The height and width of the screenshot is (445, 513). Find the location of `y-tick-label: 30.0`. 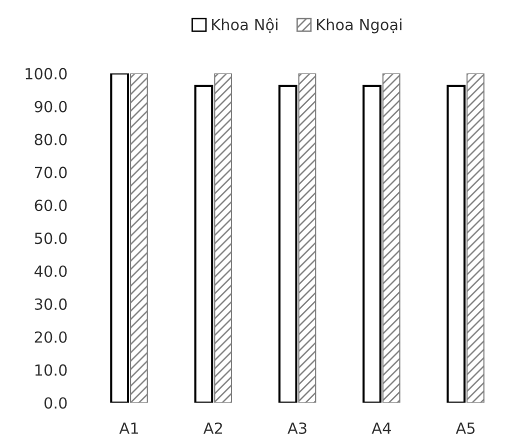

y-tick-label: 30.0 is located at coordinates (50, 304).